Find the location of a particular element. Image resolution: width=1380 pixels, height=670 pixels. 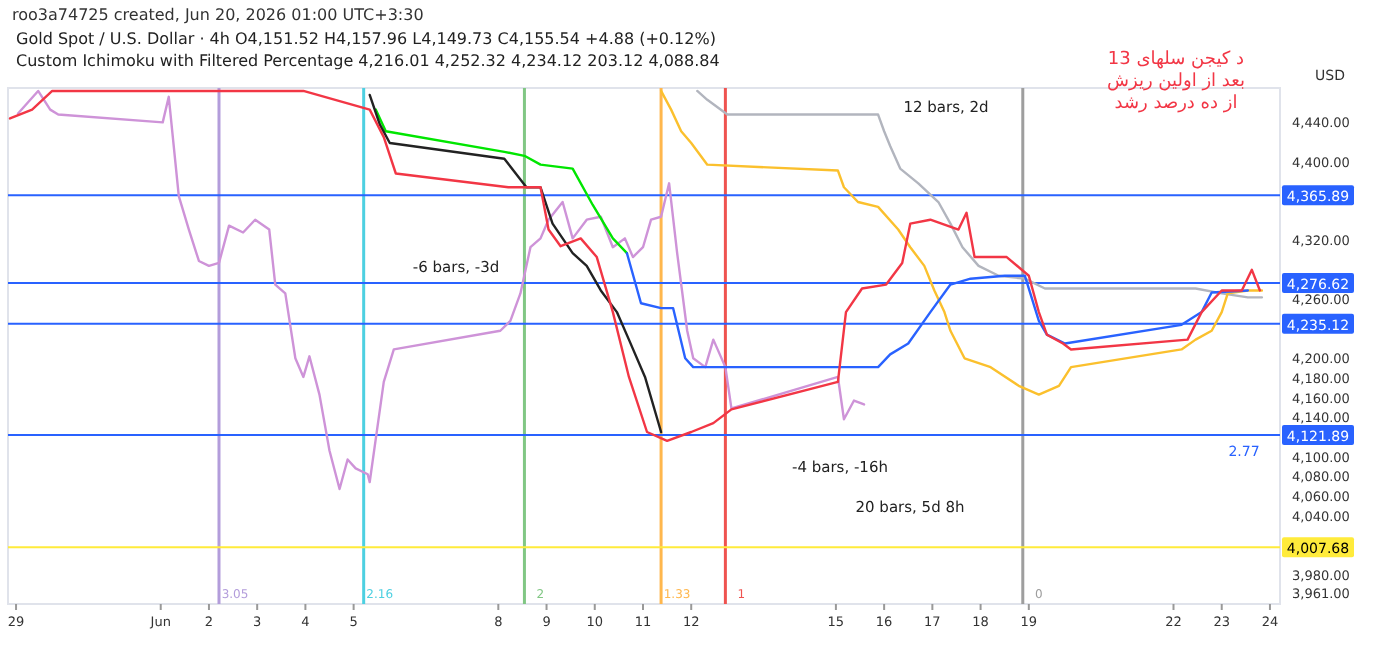

chart-subtitle: Gold Spot / U.S. Dollar · 4h O4,151.52 H4,157.96 L4,149.73 C4,155.54 +4.88 (+0.12%) Custom Ichimoku with Filtered Percentage 4,216.01 4,252.32 4,234.12 203.12 4,088.84 is located at coordinates (368, 50).